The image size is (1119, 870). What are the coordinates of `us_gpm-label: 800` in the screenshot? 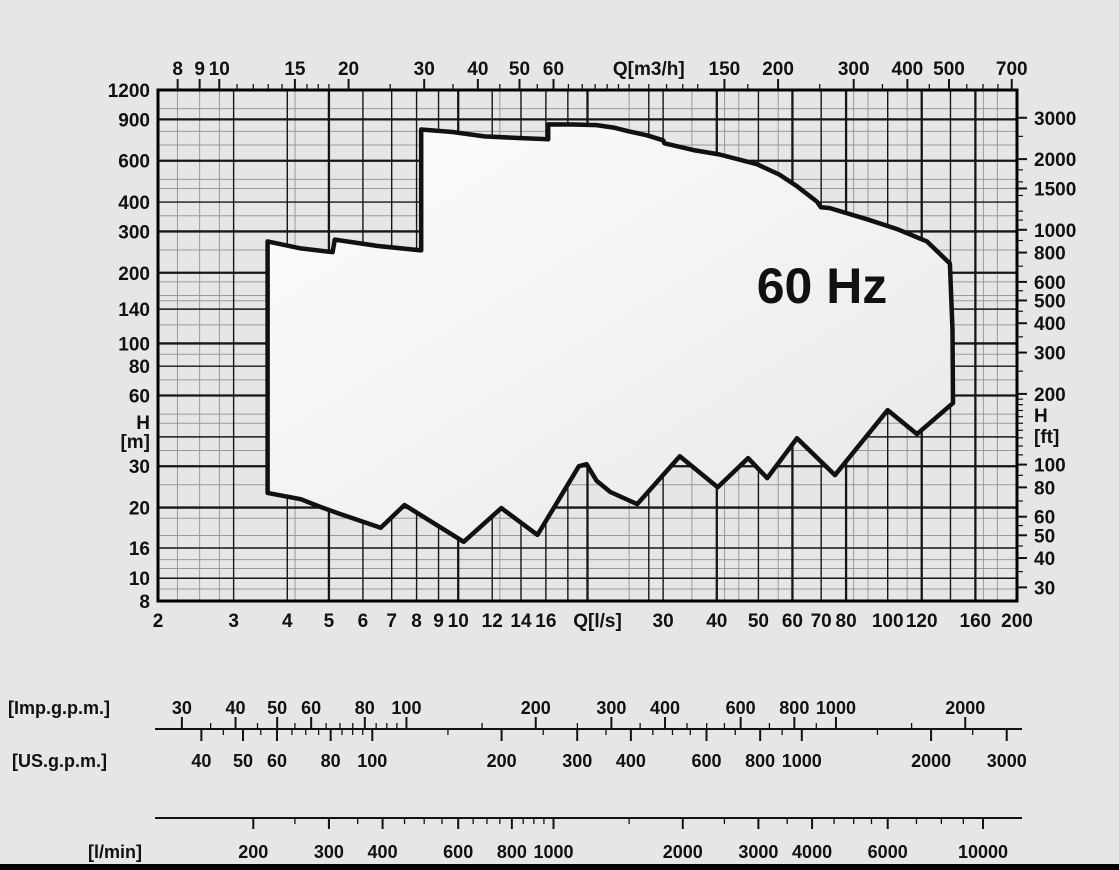 It's located at (760, 761).